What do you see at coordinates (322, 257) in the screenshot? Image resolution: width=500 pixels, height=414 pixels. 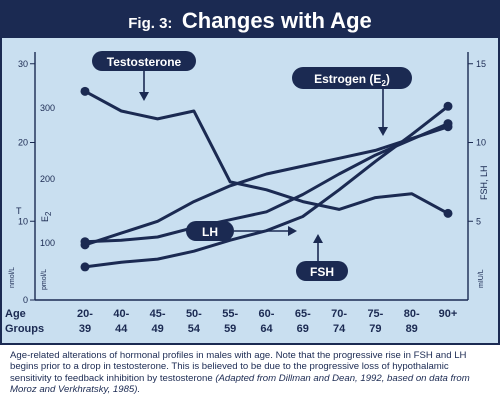 I see `callout-fsh: FSH` at bounding box center [322, 257].